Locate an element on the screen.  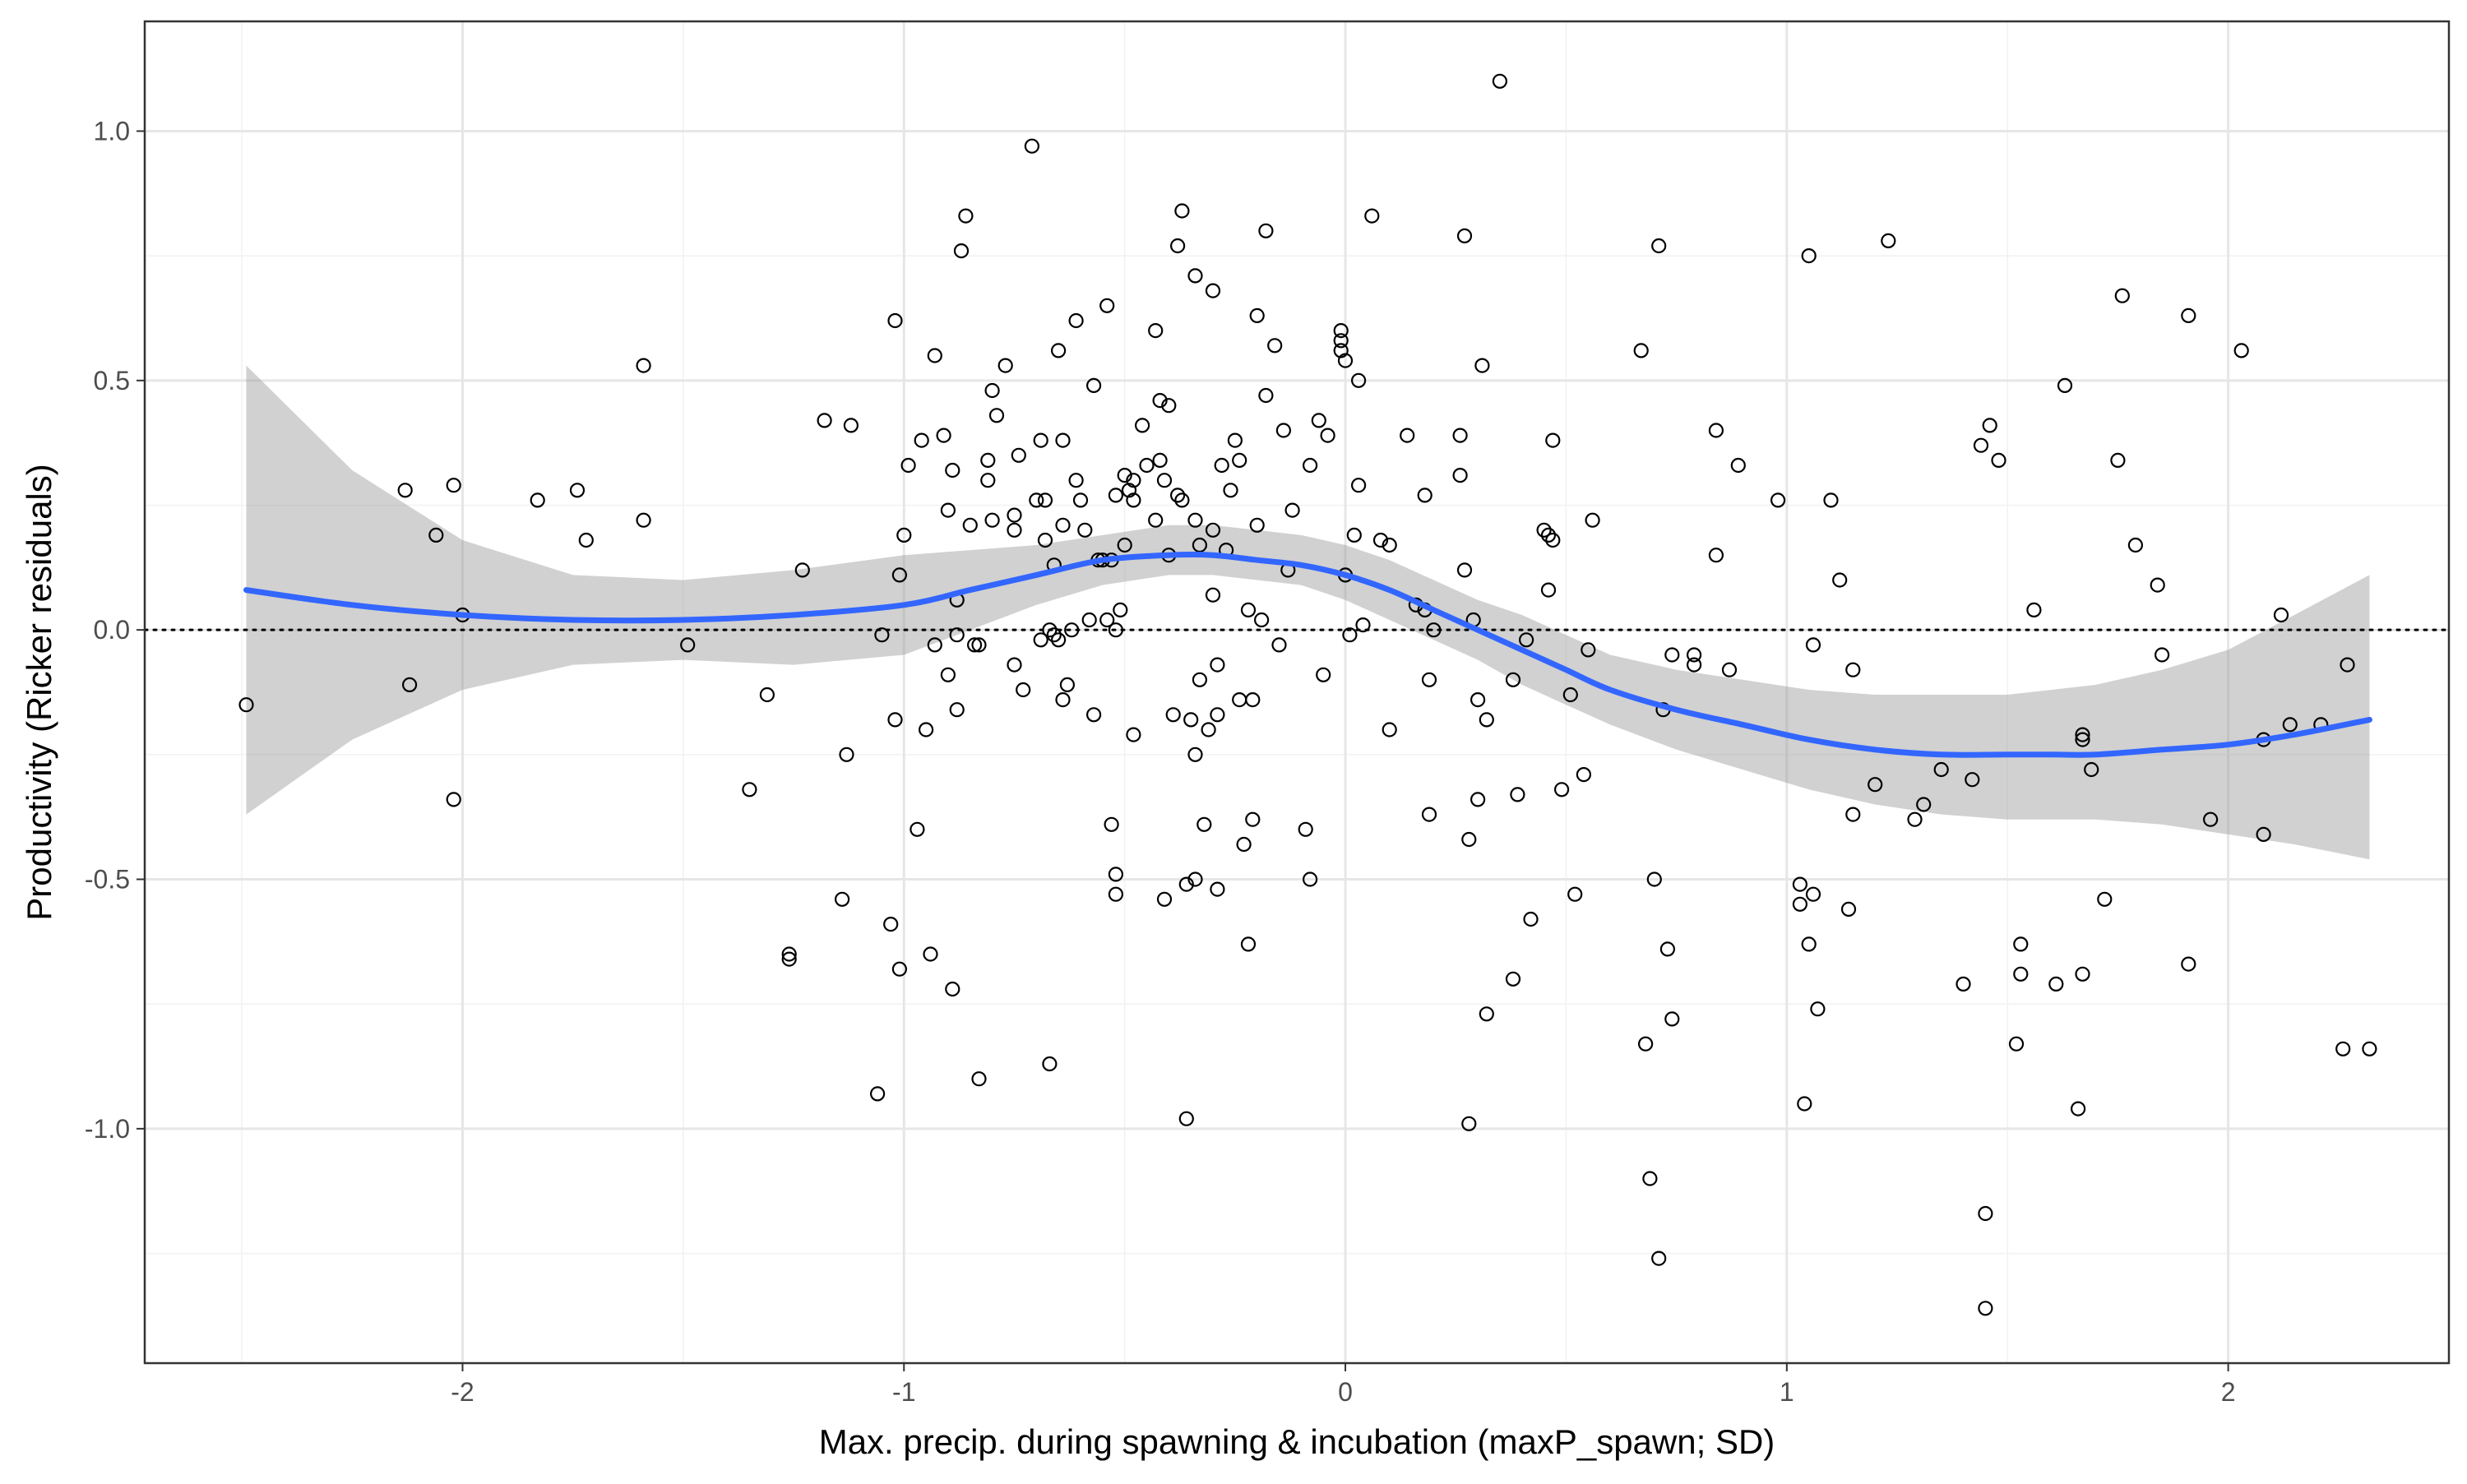
y-tick-label: 0.0 is located at coordinates (112, 630).